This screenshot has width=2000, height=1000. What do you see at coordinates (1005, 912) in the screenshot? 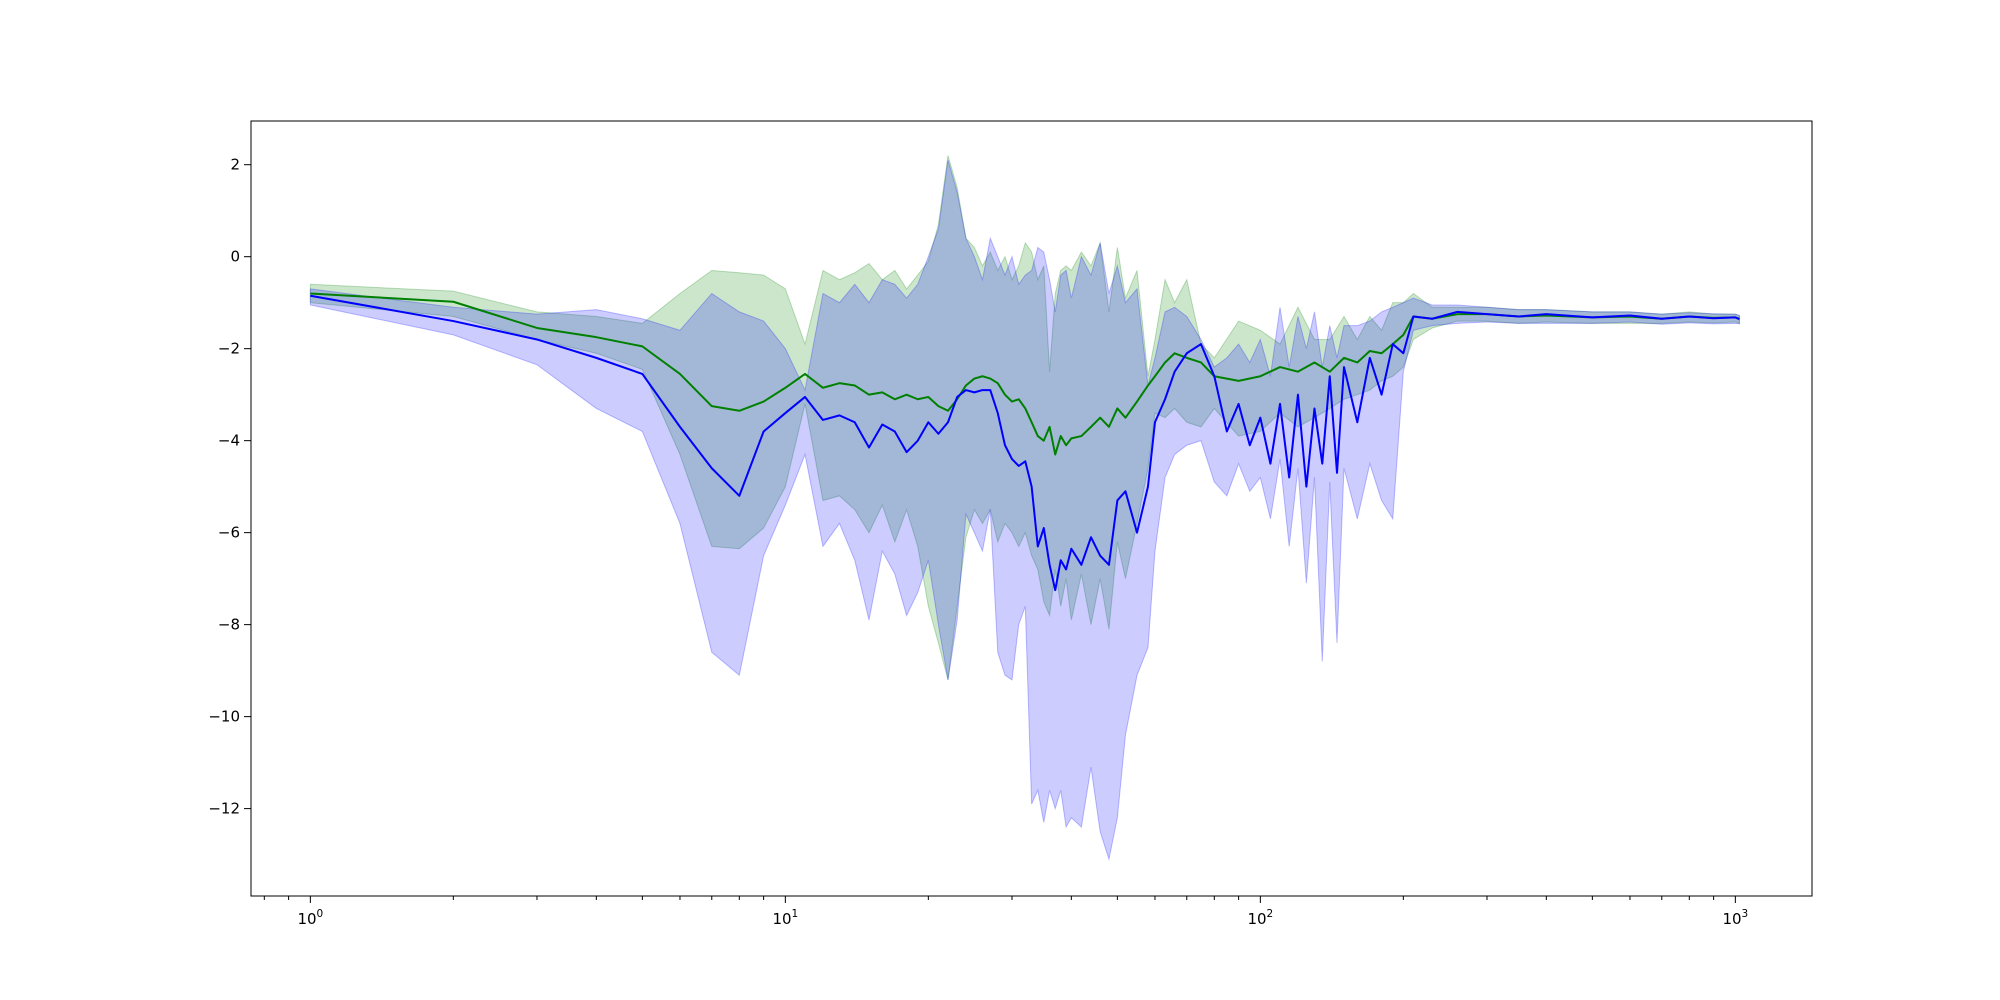
I see `x-axis: 10⁰ 10¹ 10² 10³` at bounding box center [1005, 912].